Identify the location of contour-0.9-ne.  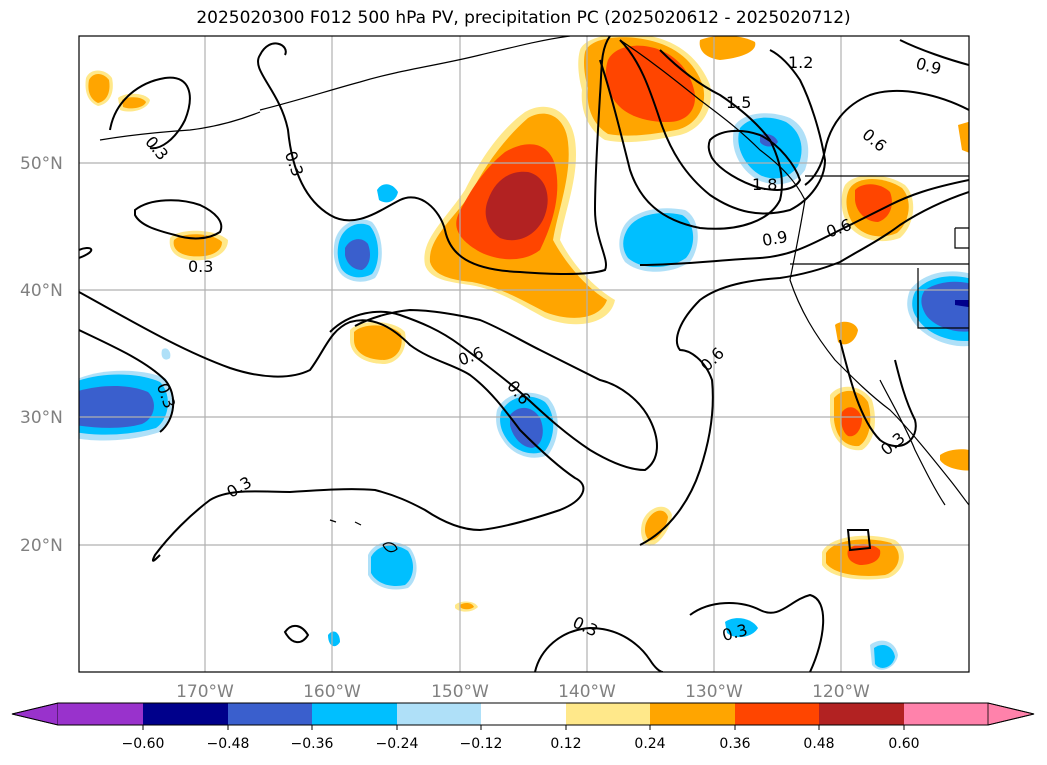
(934, 52).